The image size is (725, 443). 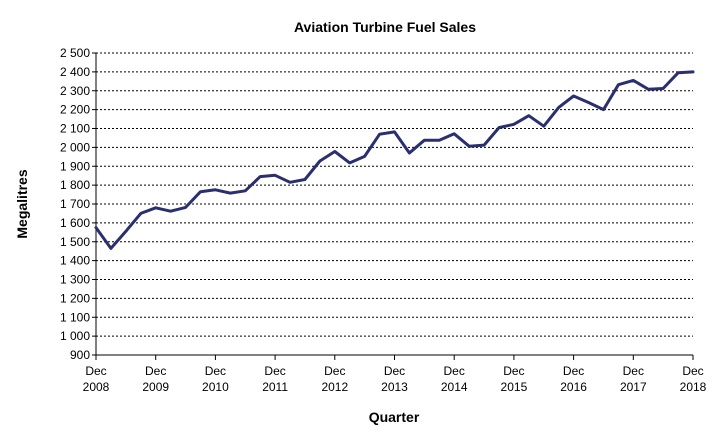 I want to click on x-tick-label-year: 2011, so click(x=275, y=387).